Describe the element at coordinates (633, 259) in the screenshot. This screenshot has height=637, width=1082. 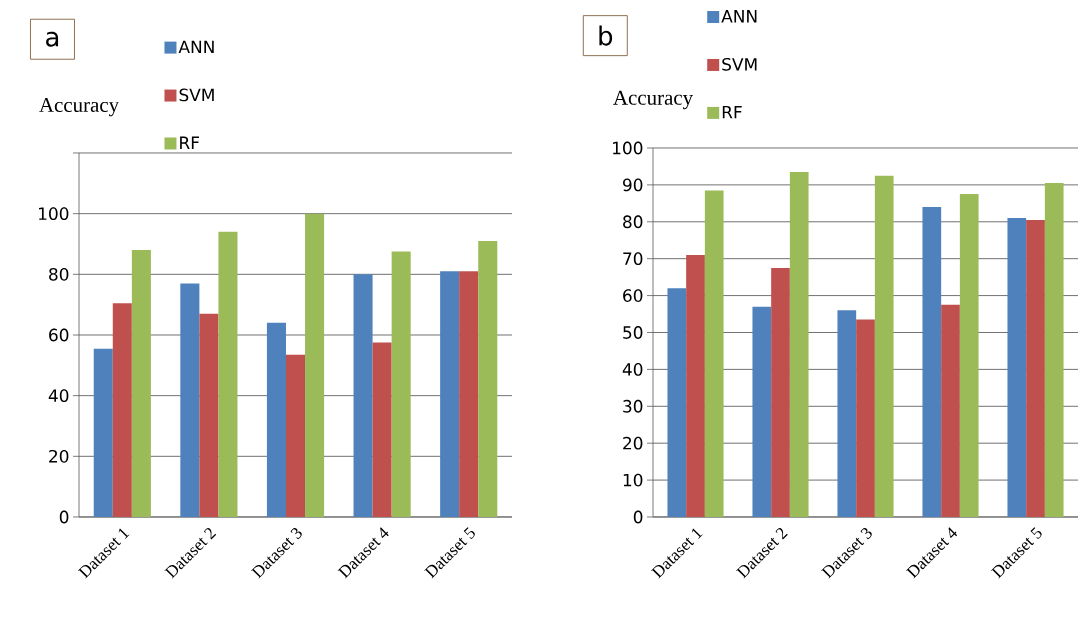
I see `y-tick-label: 70` at that location.